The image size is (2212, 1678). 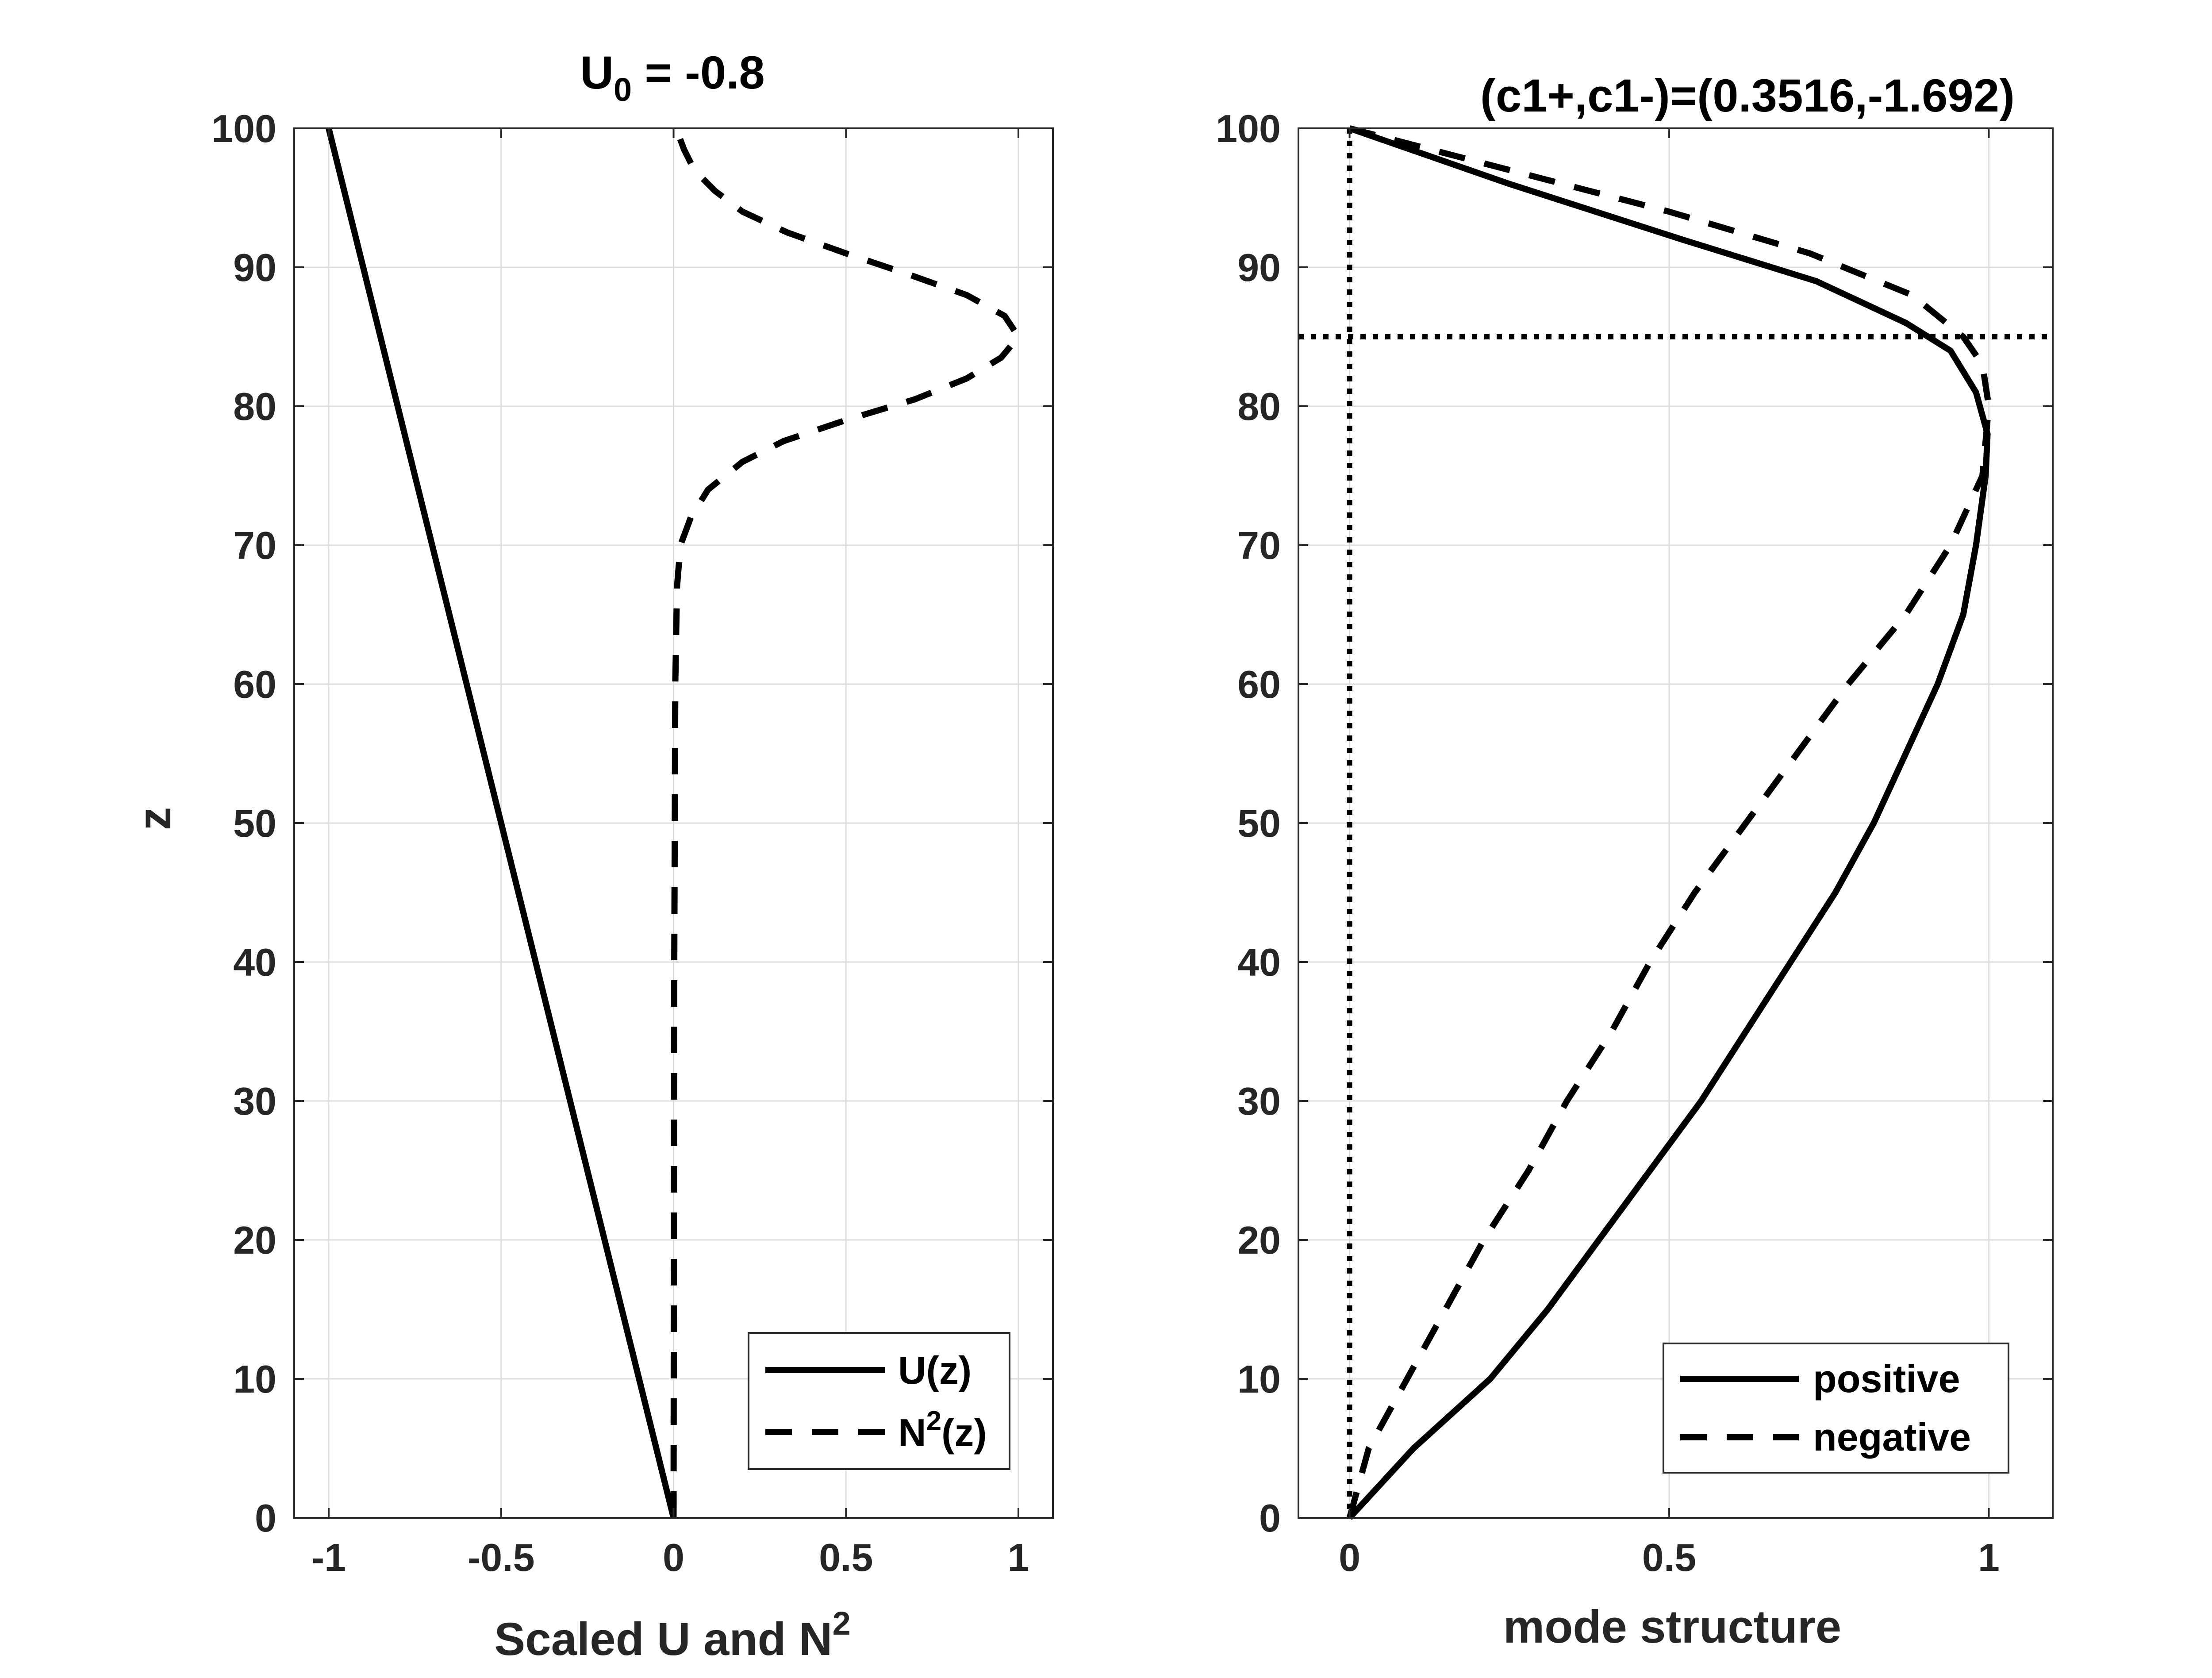 I want to click on right-legend-box, so click(x=1836, y=1408).